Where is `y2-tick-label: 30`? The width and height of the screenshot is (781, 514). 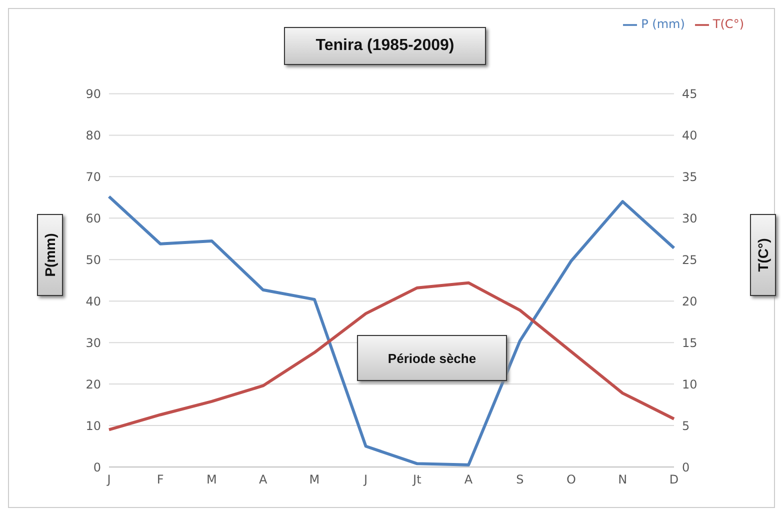
y2-tick-label: 30 is located at coordinates (690, 218).